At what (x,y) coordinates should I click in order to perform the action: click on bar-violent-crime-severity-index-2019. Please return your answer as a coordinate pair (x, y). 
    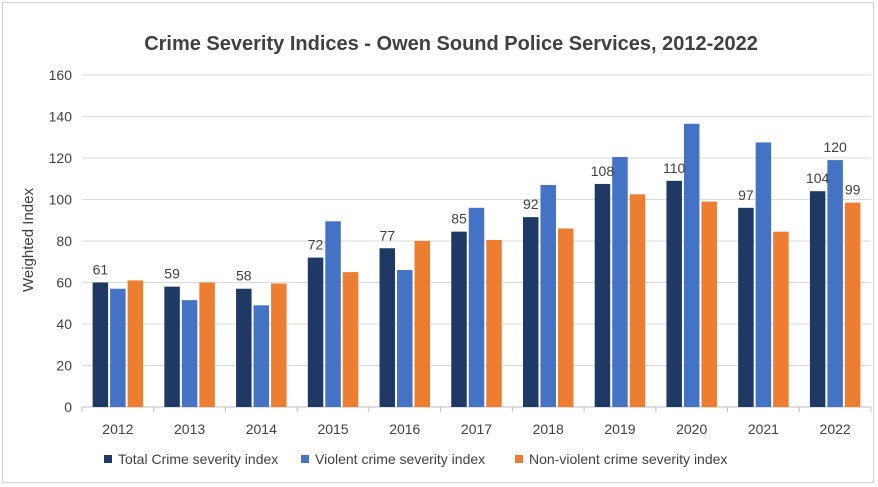
    Looking at the image, I should click on (620, 281).